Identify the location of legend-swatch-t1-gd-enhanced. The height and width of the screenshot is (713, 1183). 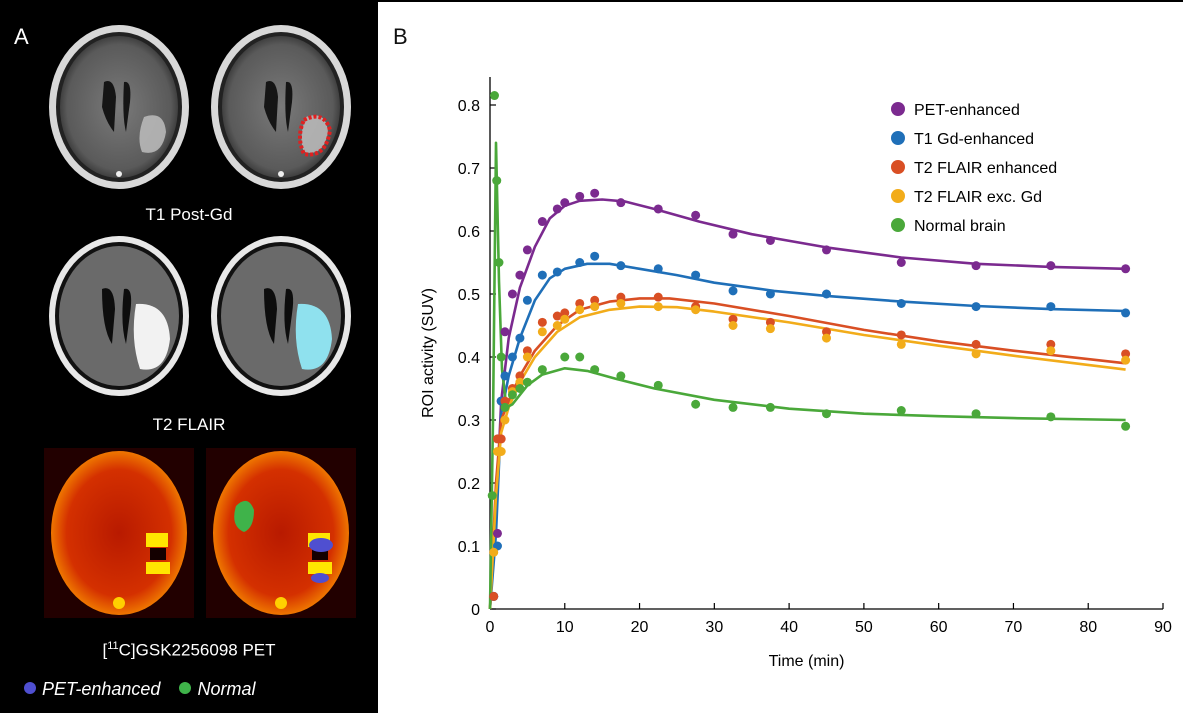
(898, 138).